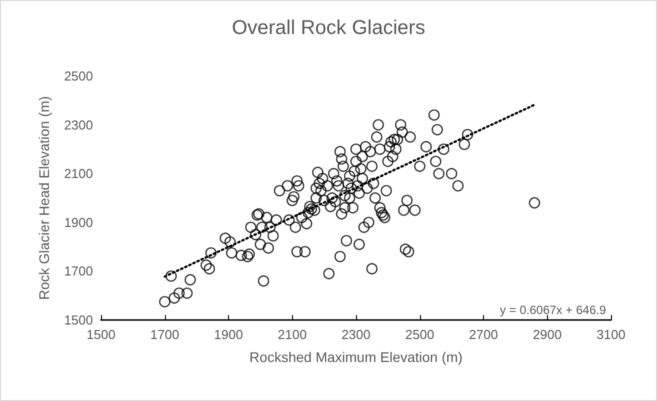 The width and height of the screenshot is (657, 401). What do you see at coordinates (78, 174) in the screenshot?
I see `y-tick-label: 2100` at bounding box center [78, 174].